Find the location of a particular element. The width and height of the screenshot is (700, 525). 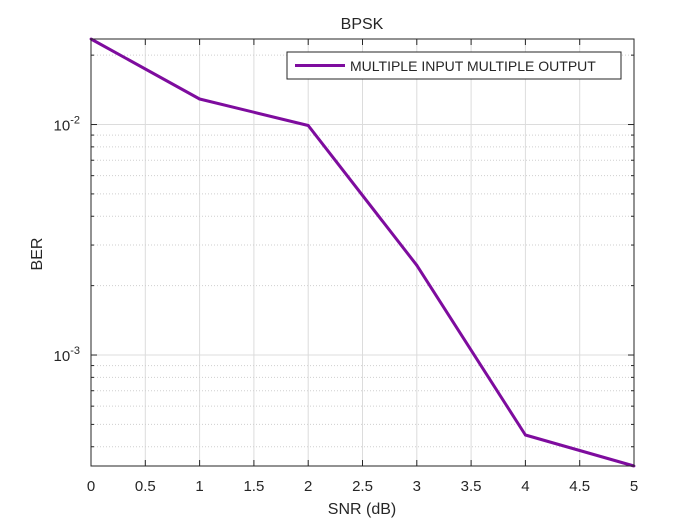

y-tick-label: 10⁻³ is located at coordinates (67, 355).